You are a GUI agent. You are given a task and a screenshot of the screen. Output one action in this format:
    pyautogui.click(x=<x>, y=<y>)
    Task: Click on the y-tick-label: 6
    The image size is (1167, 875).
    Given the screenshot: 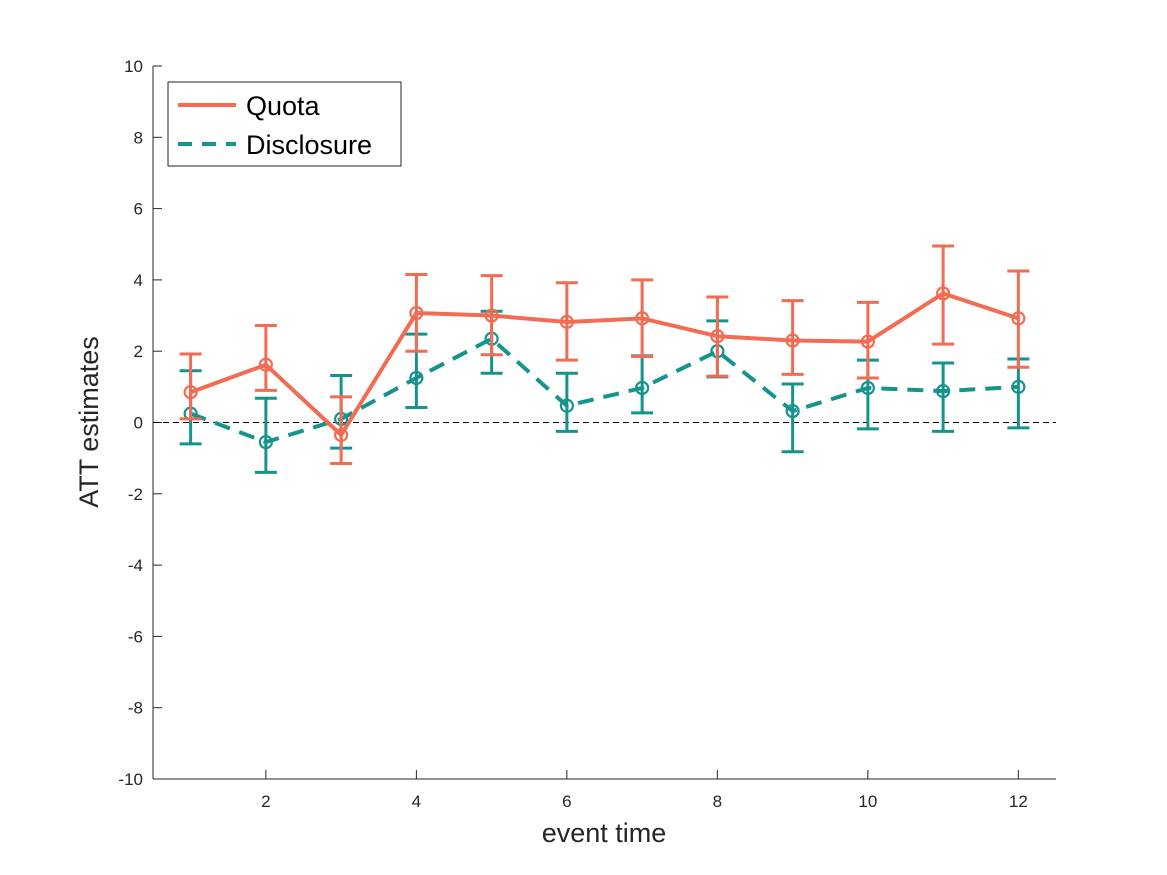 What is the action you would take?
    pyautogui.click(x=138, y=209)
    